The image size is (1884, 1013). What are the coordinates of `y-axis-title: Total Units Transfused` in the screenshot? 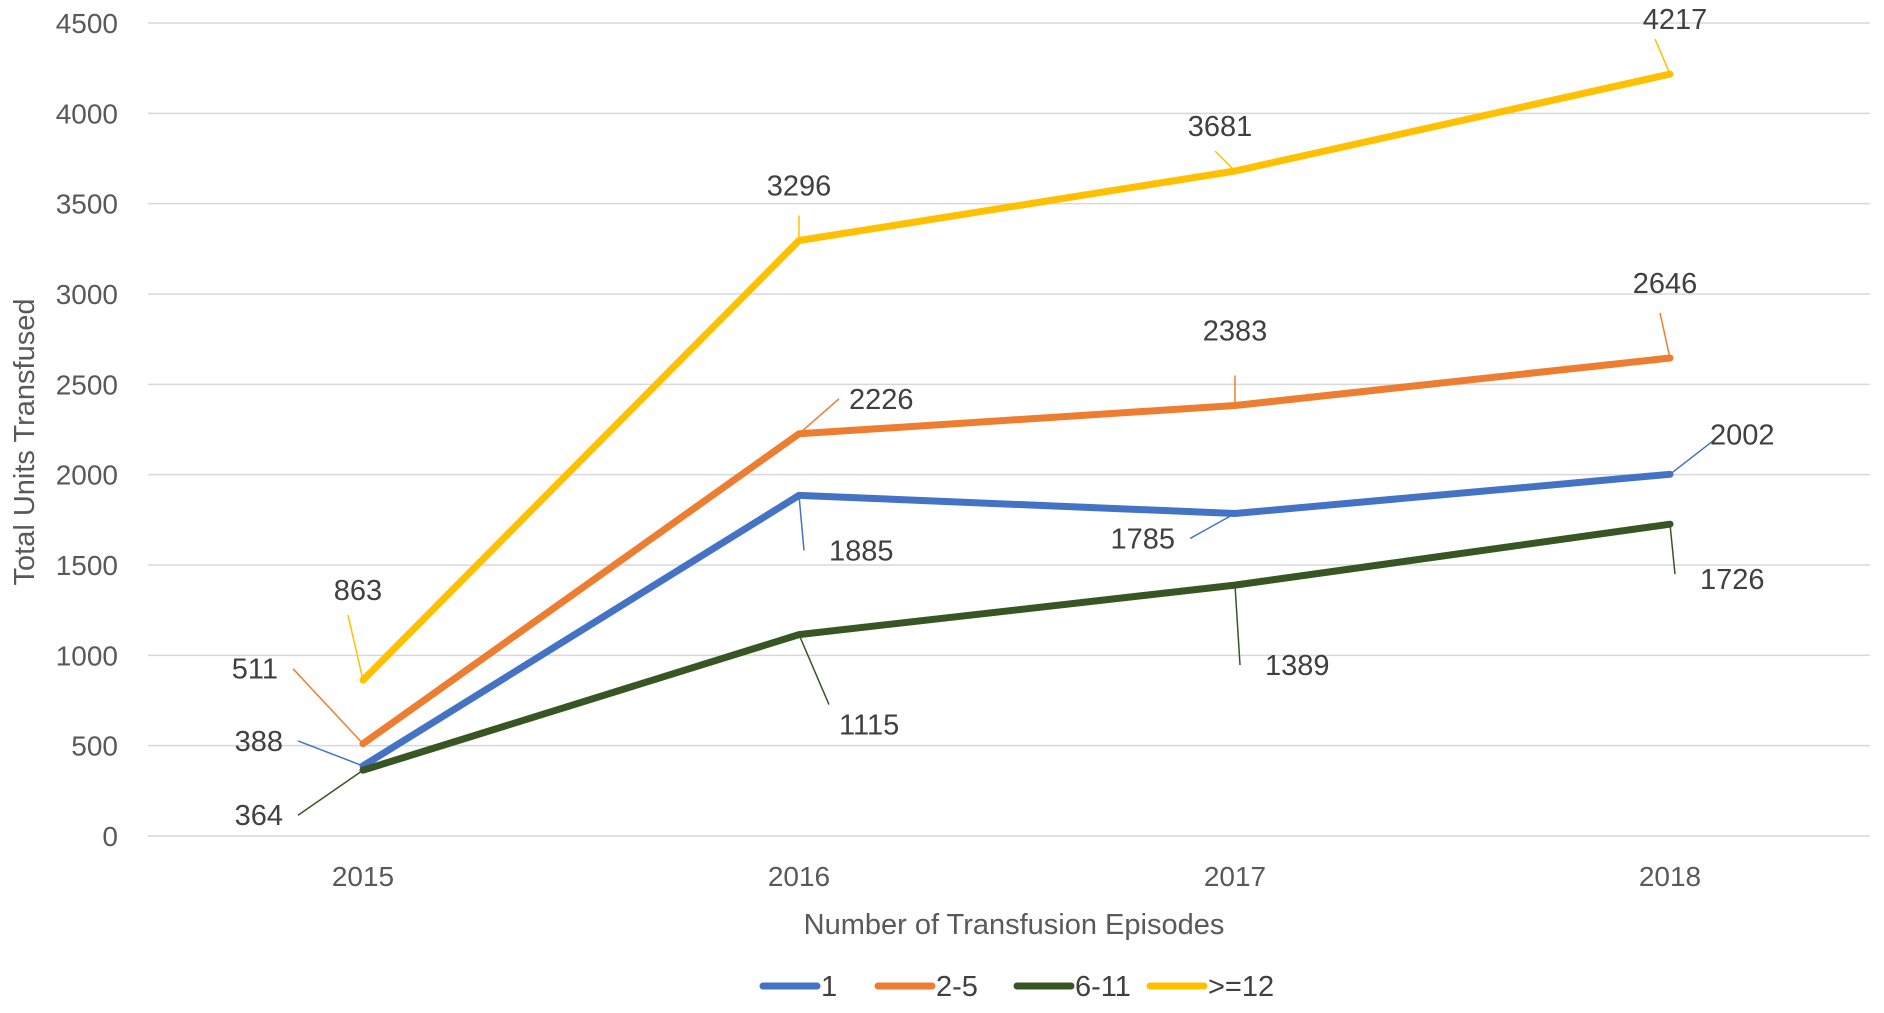 It's located at (25, 442).